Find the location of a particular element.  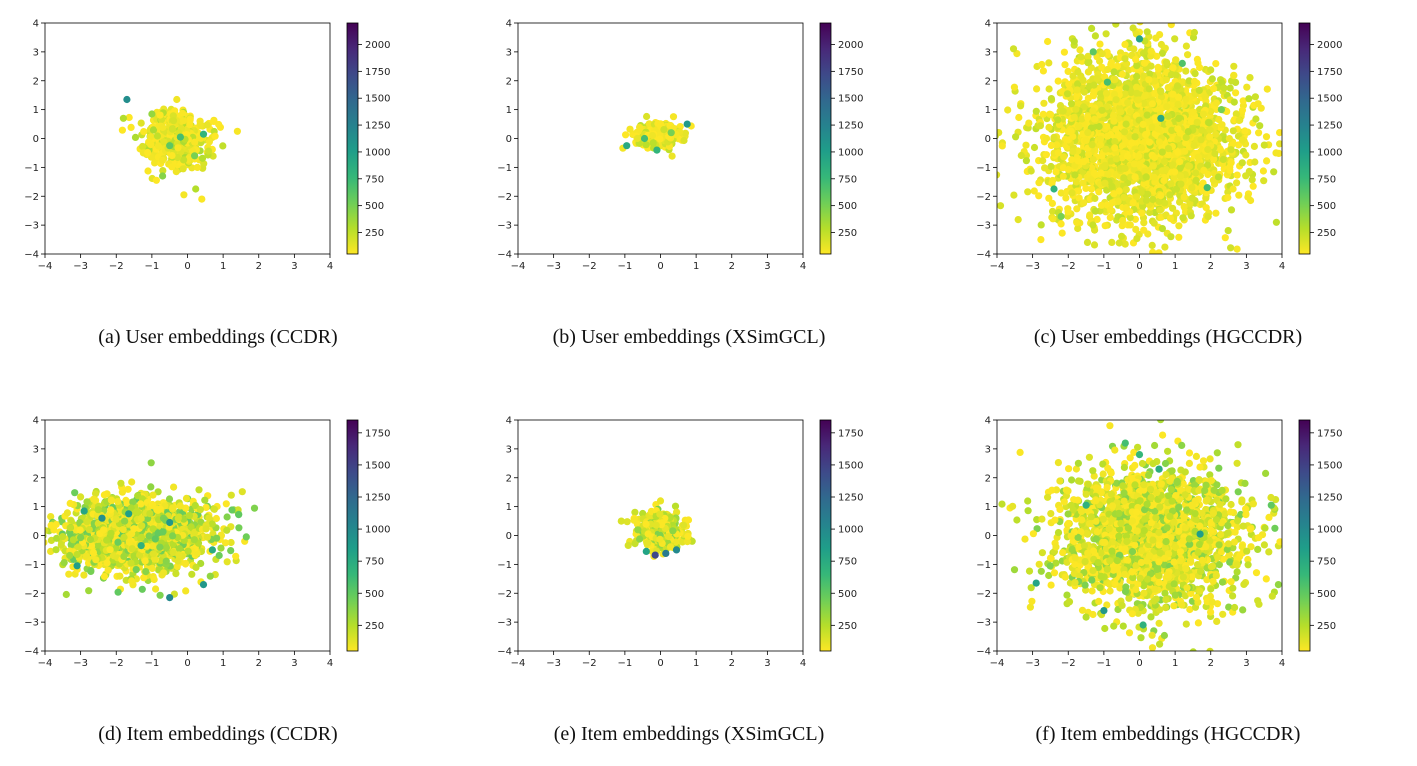

y-tick-label: −2 is located at coordinates (983, 197).